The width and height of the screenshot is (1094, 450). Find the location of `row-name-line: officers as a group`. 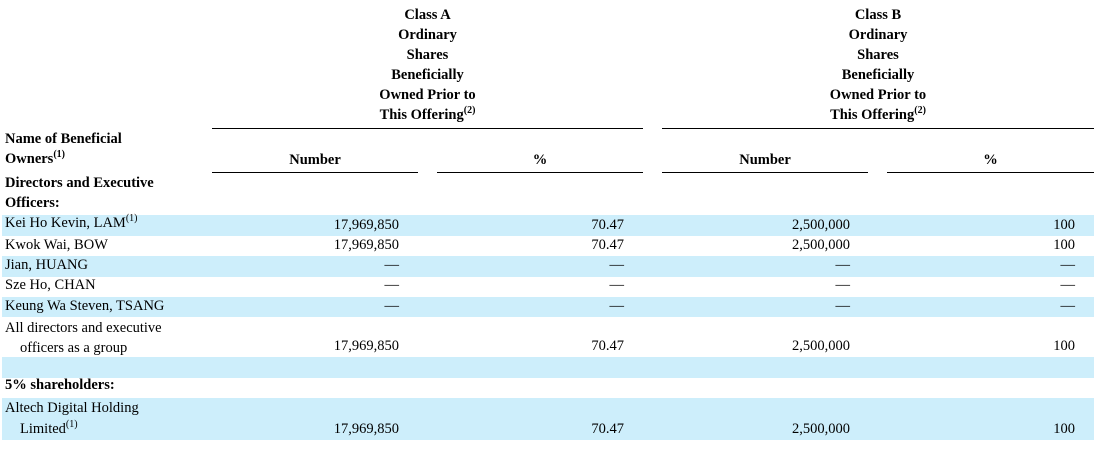

row-name-line: officers as a group is located at coordinates (74, 348).